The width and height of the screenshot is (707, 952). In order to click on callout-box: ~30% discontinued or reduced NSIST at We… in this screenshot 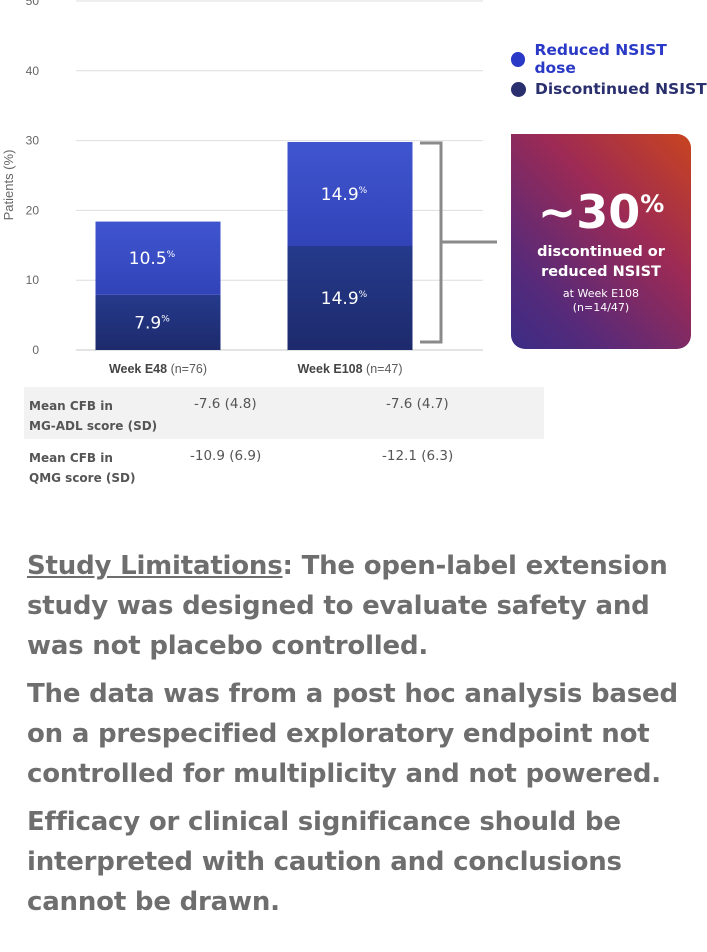, I will do `click(601, 241)`.